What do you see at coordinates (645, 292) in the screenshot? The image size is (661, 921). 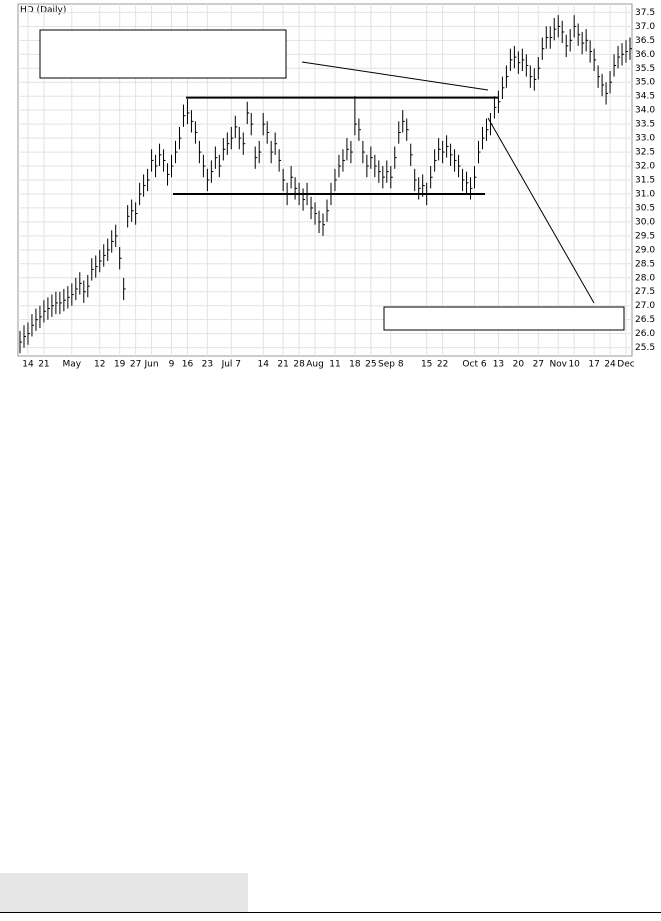 I see `y-tick-label: 27.5` at bounding box center [645, 292].